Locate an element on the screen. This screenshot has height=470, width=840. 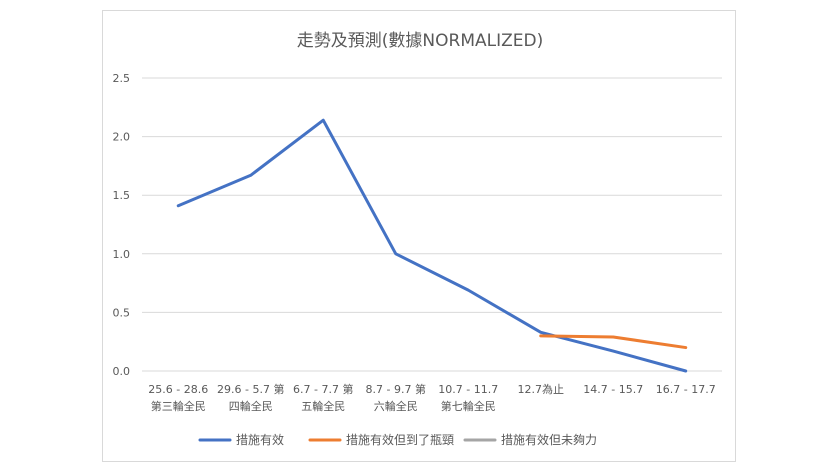
x-tick-label: 8.7 - 9.7 第 is located at coordinates (396, 389).